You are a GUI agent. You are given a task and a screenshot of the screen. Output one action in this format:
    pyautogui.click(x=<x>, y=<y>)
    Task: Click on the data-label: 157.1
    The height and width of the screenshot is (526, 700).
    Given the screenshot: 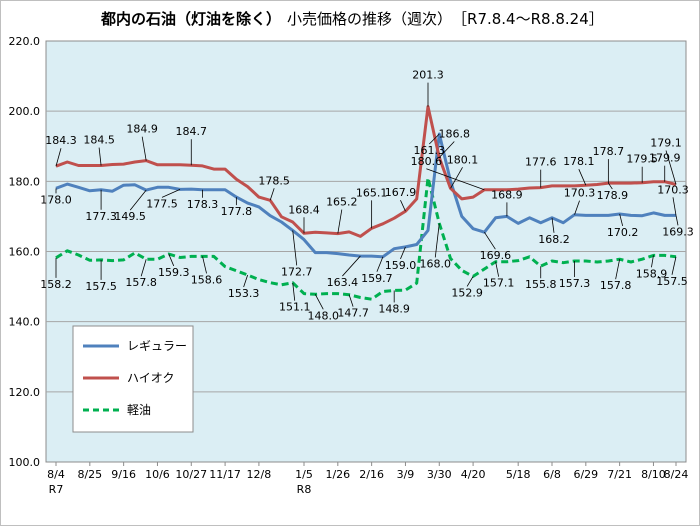 What is the action you would take?
    pyautogui.click(x=499, y=283)
    